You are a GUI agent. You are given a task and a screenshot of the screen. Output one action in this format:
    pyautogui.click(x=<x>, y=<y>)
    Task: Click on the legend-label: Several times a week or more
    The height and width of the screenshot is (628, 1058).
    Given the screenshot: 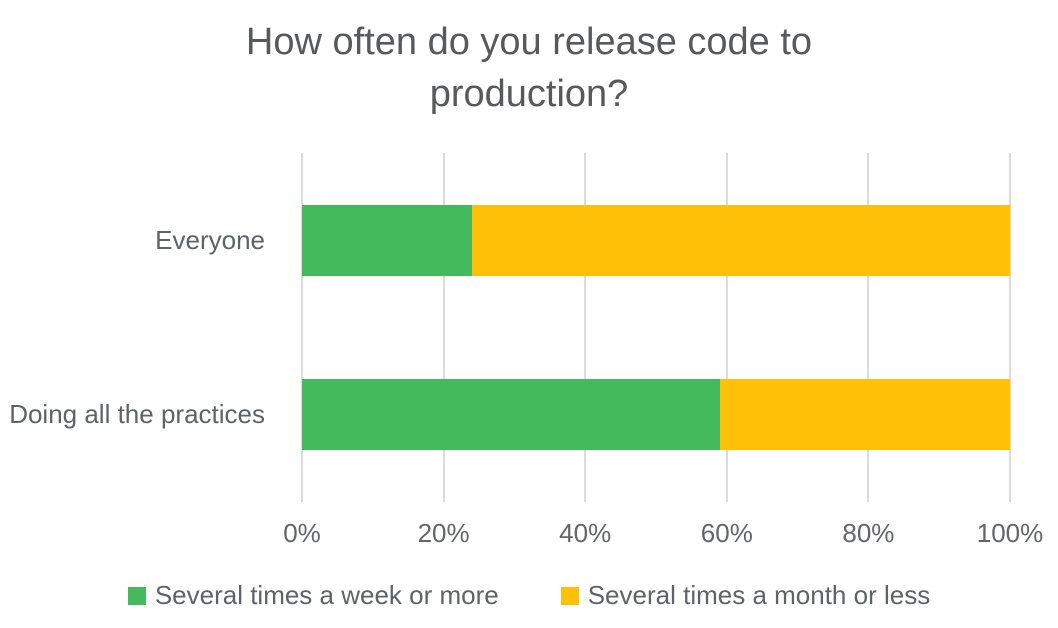 What is the action you would take?
    pyautogui.click(x=326, y=595)
    